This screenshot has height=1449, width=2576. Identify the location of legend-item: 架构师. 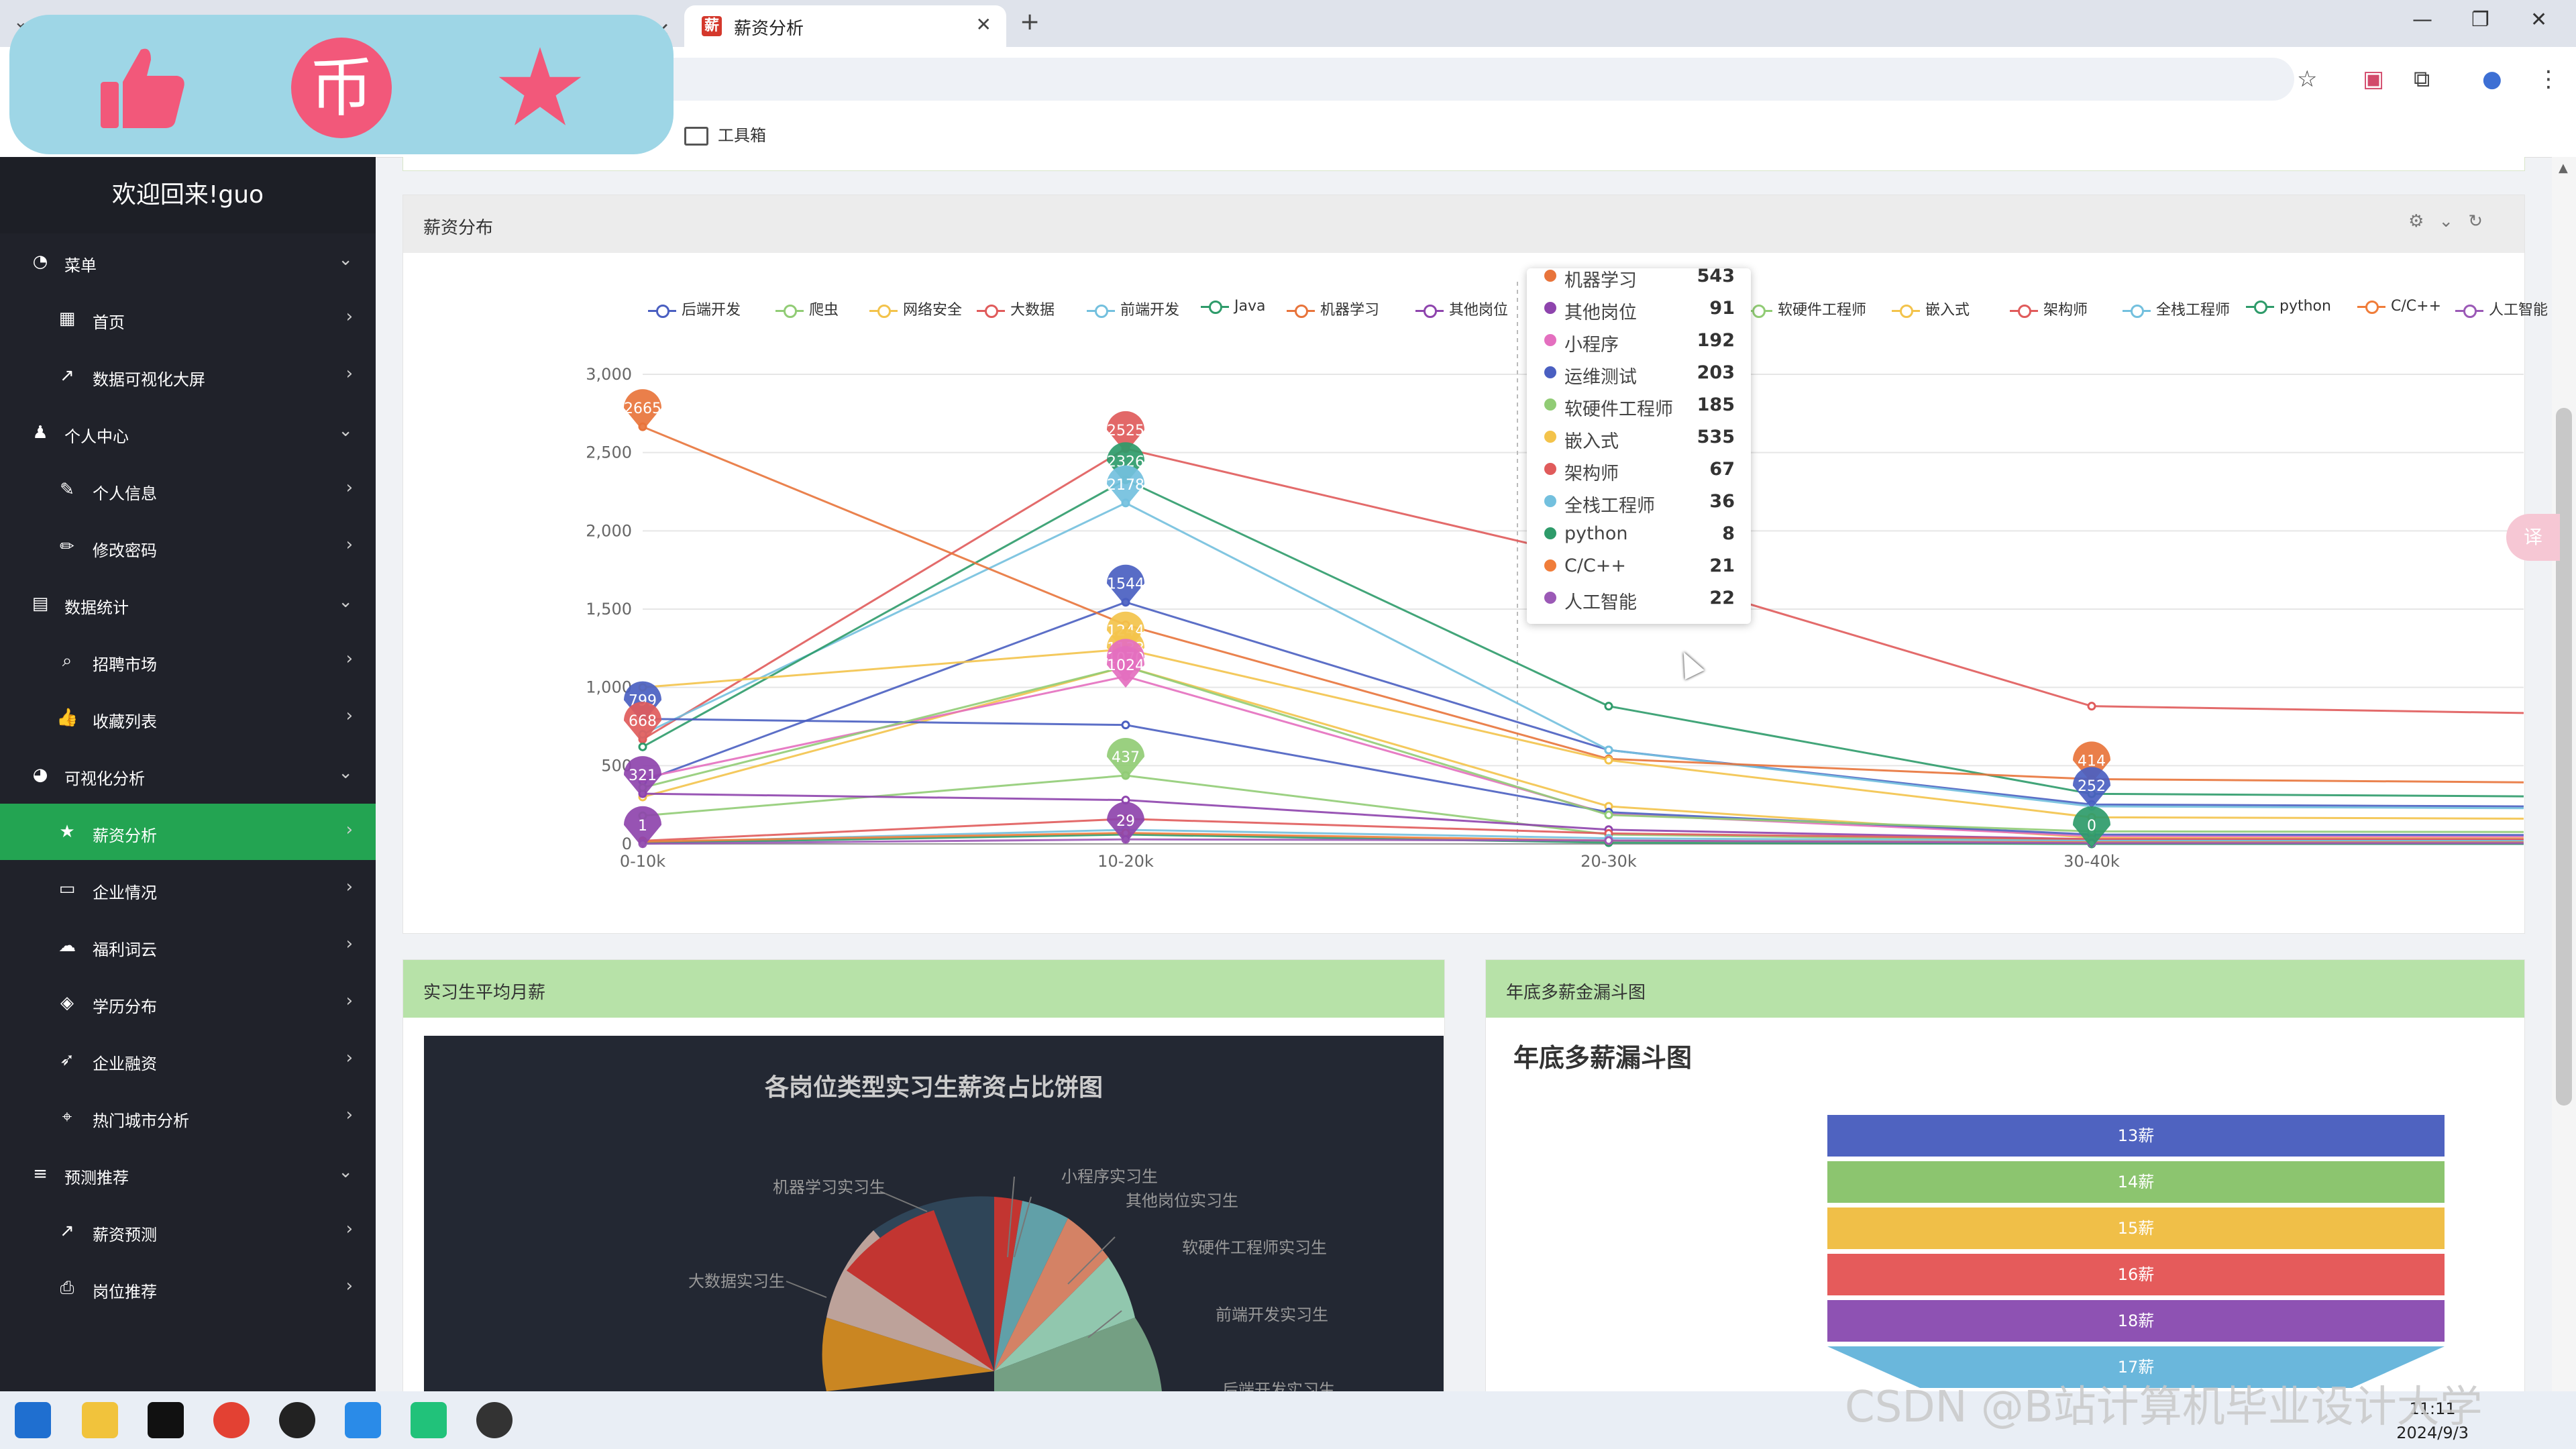
(2049, 308).